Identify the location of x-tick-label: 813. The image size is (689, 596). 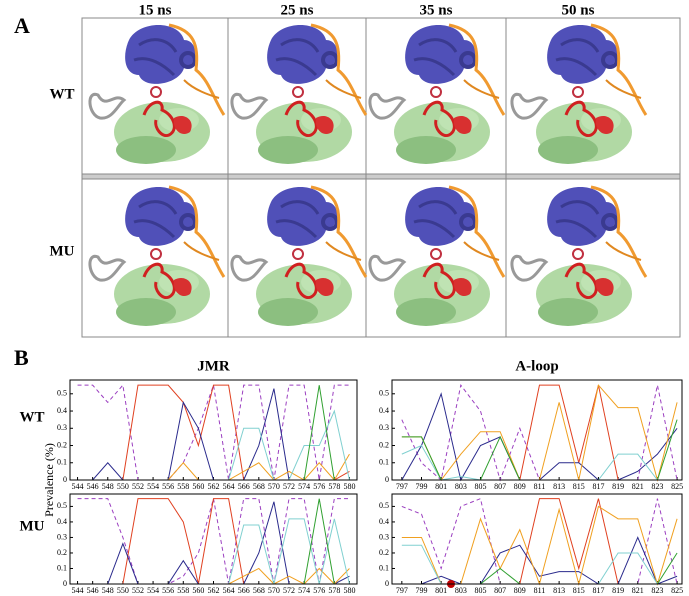
(559, 590).